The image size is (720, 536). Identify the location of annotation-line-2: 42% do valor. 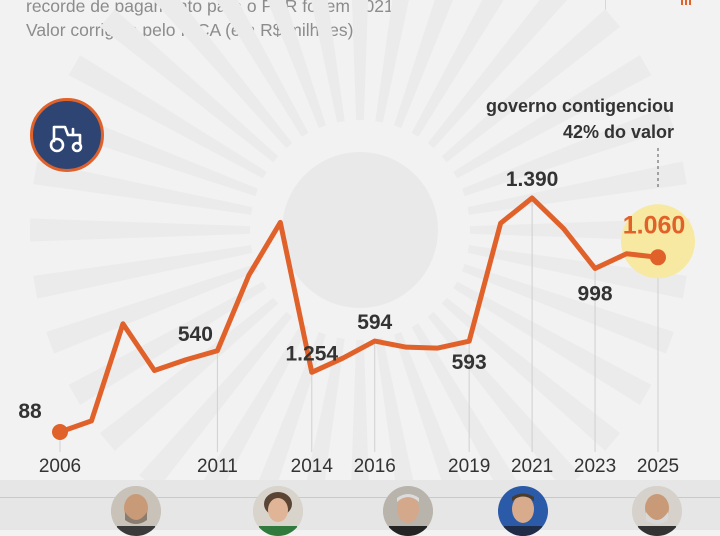
(618, 132).